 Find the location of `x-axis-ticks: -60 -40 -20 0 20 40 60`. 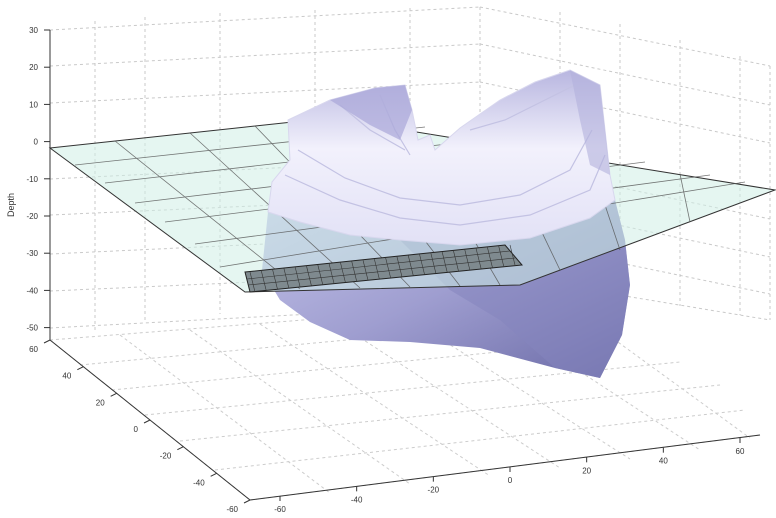

x-axis-ticks: -60 -40 -20 0 20 40 60 is located at coordinates (509, 476).